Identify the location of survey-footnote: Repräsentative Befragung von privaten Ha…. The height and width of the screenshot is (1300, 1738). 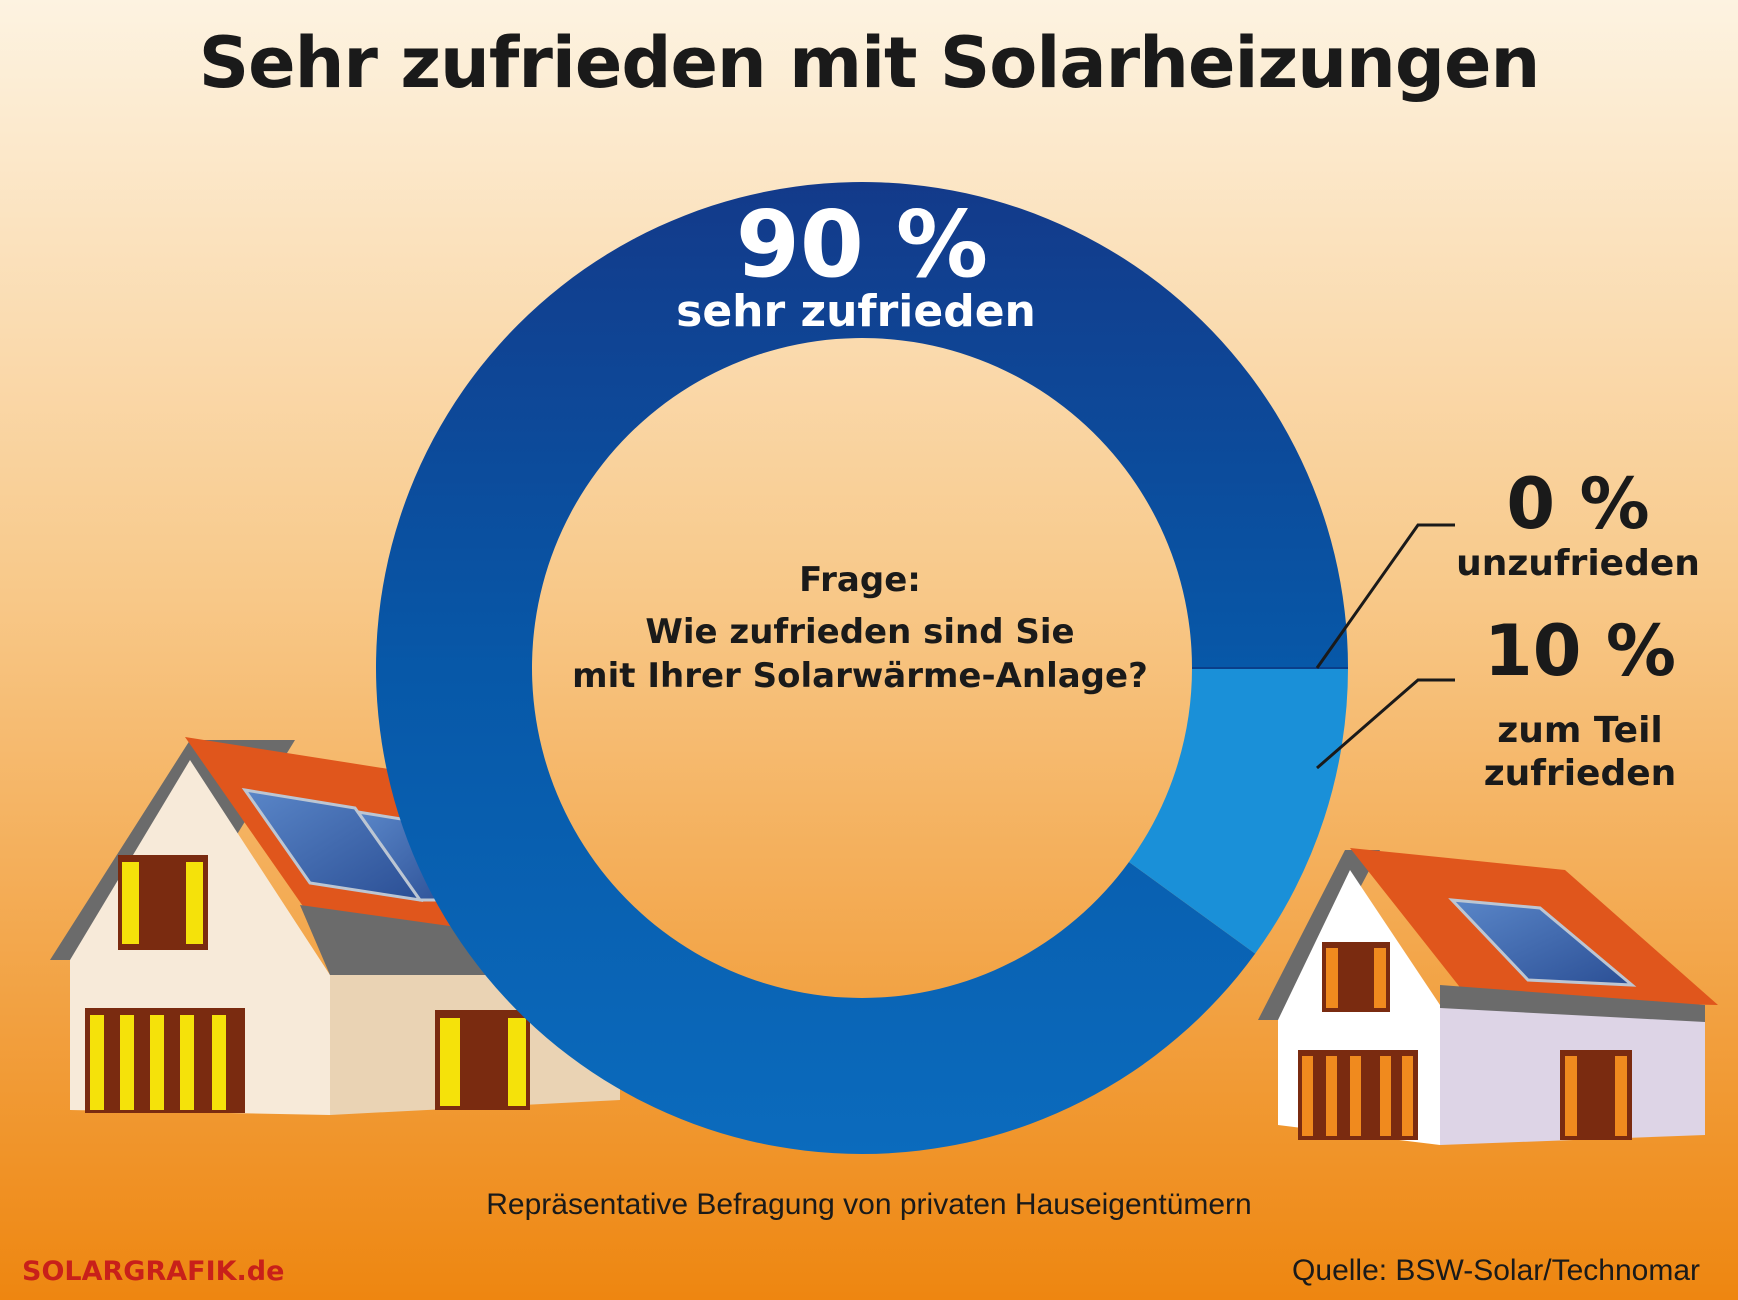
(869, 1204).